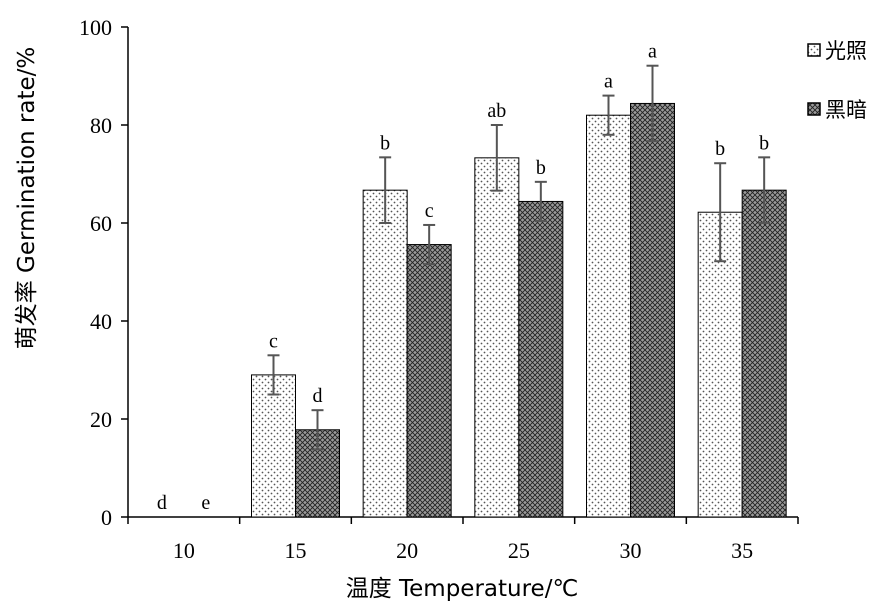  I want to click on x-axis: 10 15 20 25 30 35, so click(463, 539).